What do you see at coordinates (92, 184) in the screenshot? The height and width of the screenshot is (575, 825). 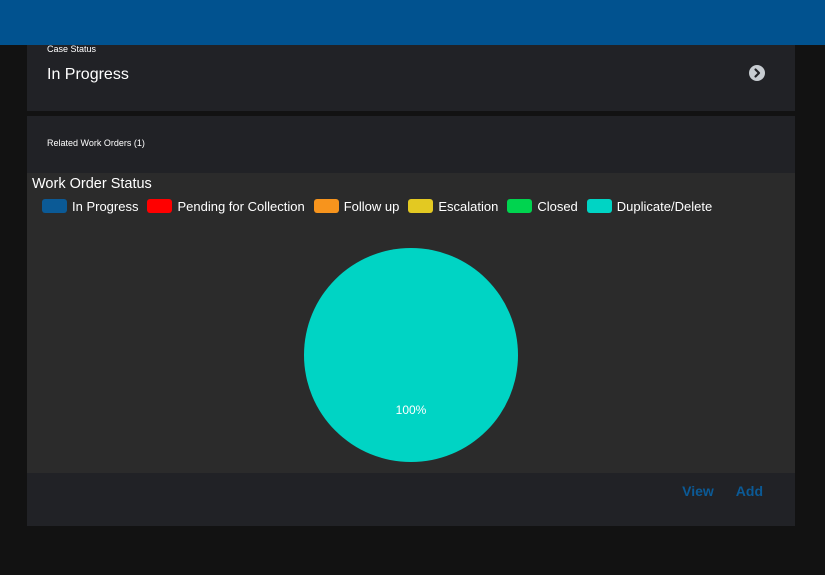 I see `chart-title: Work Order Status` at bounding box center [92, 184].